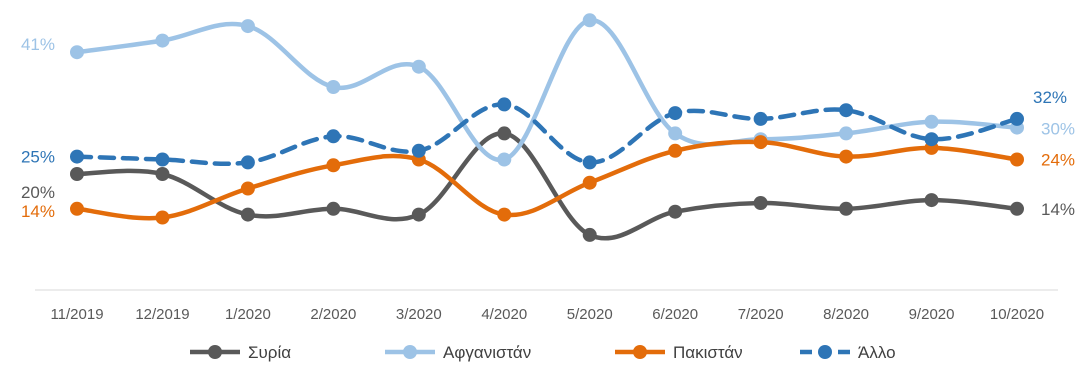  Describe the element at coordinates (76, 314) in the screenshot. I see `x-tick-label: 11/2019` at that location.